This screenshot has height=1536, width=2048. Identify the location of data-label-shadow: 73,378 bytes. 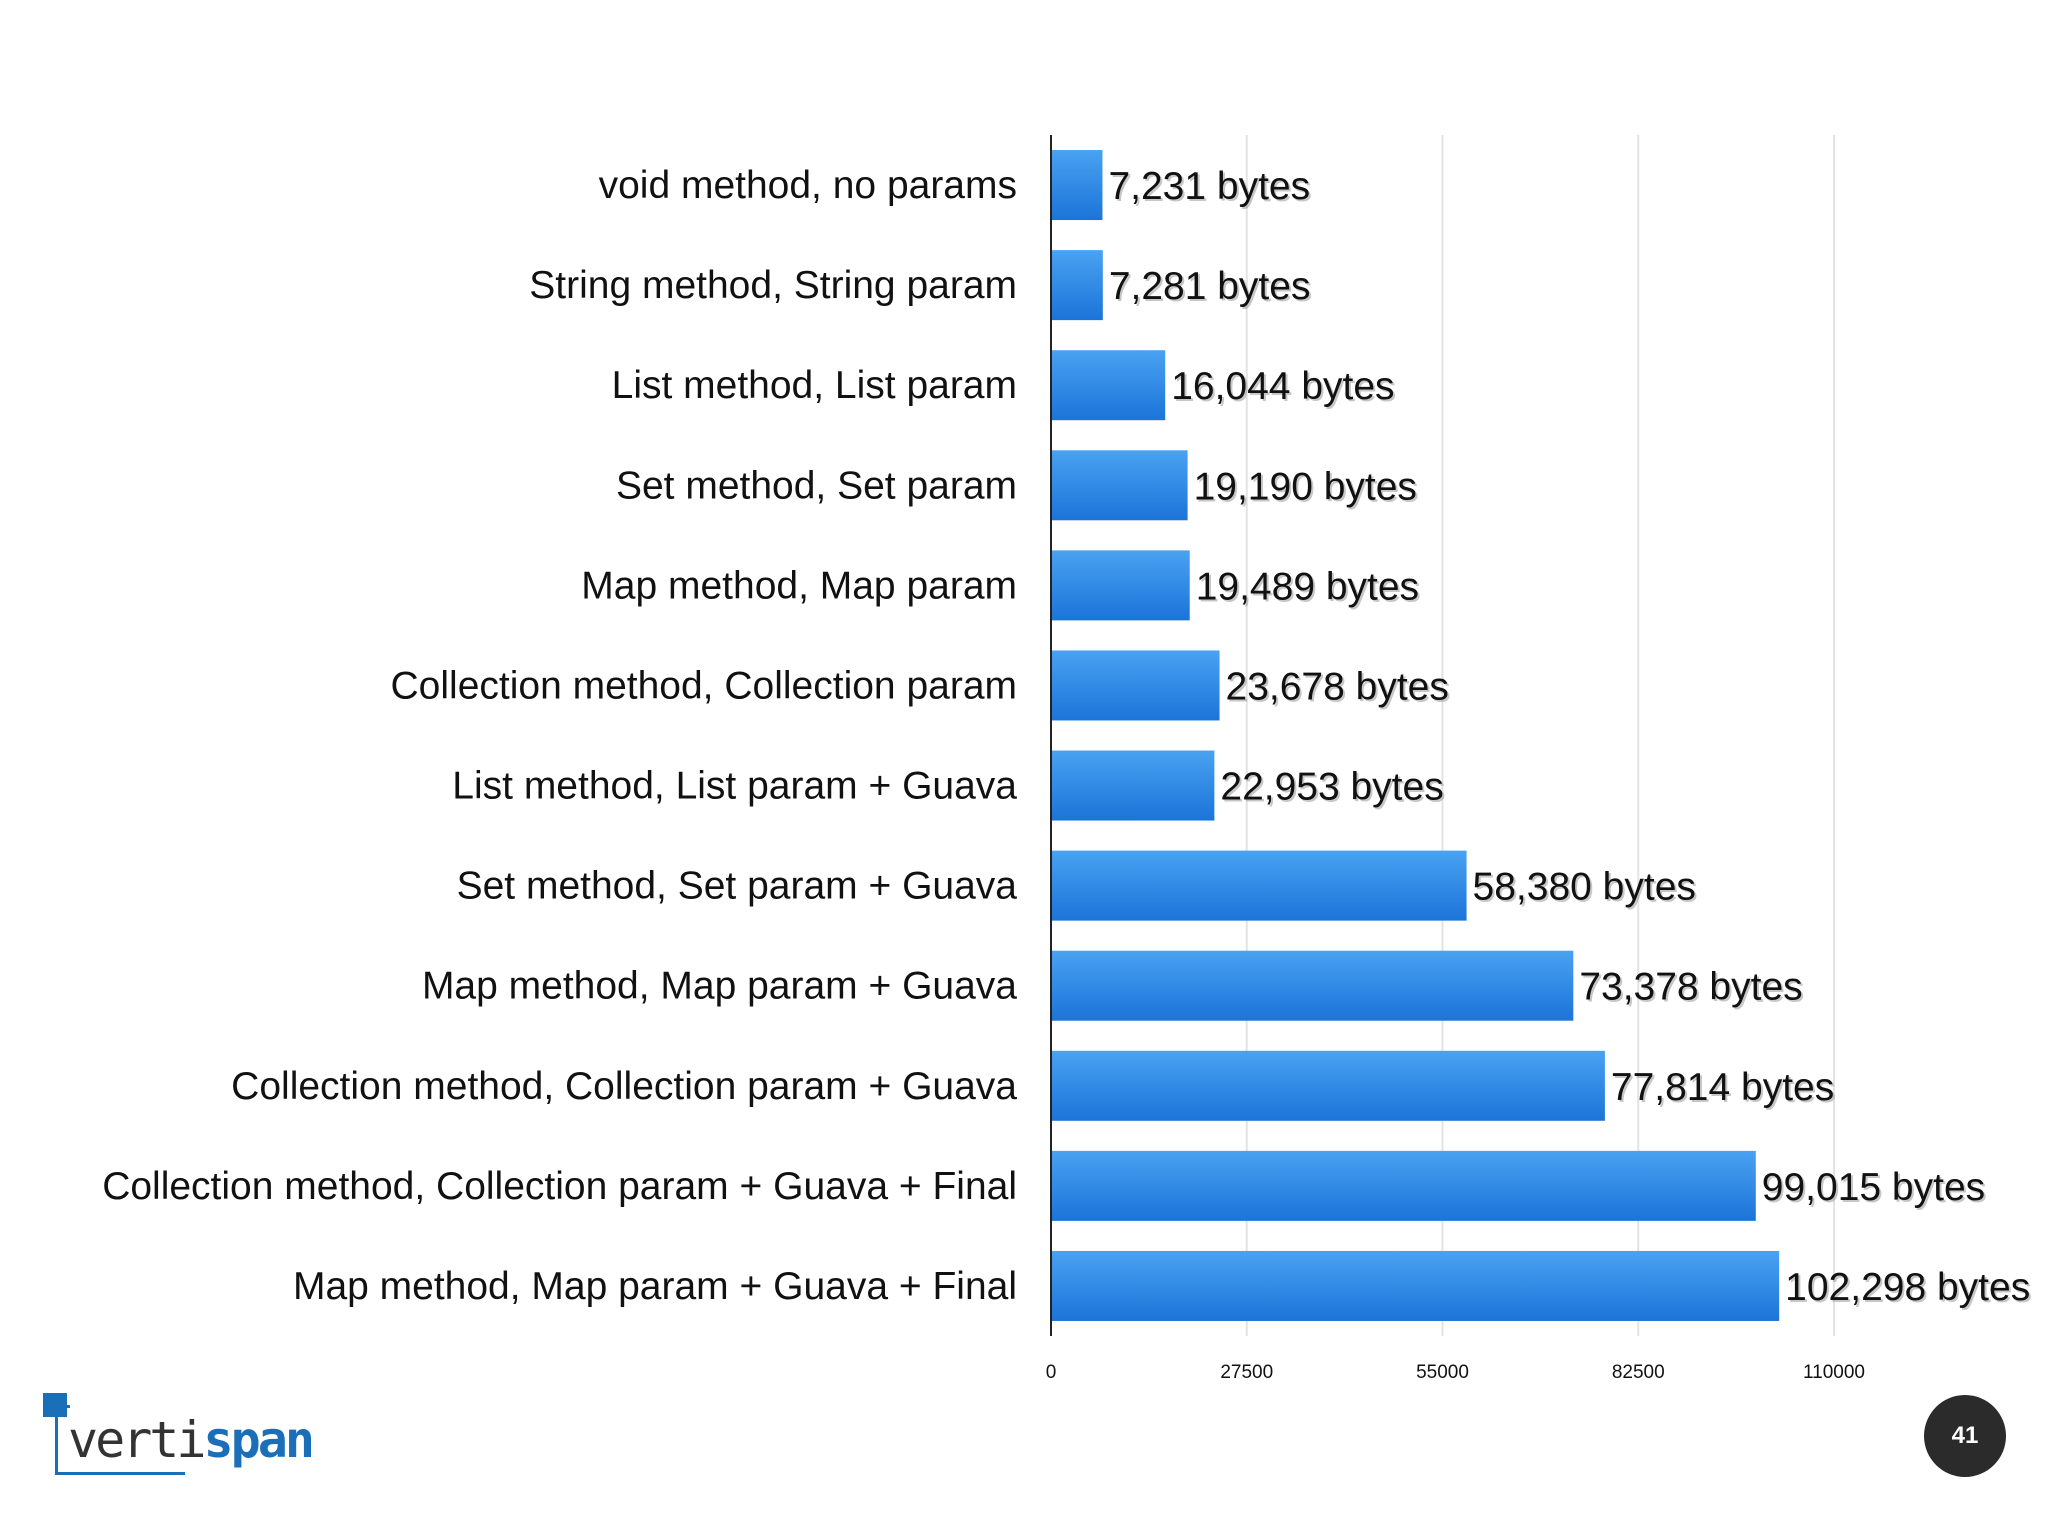
(1692, 989).